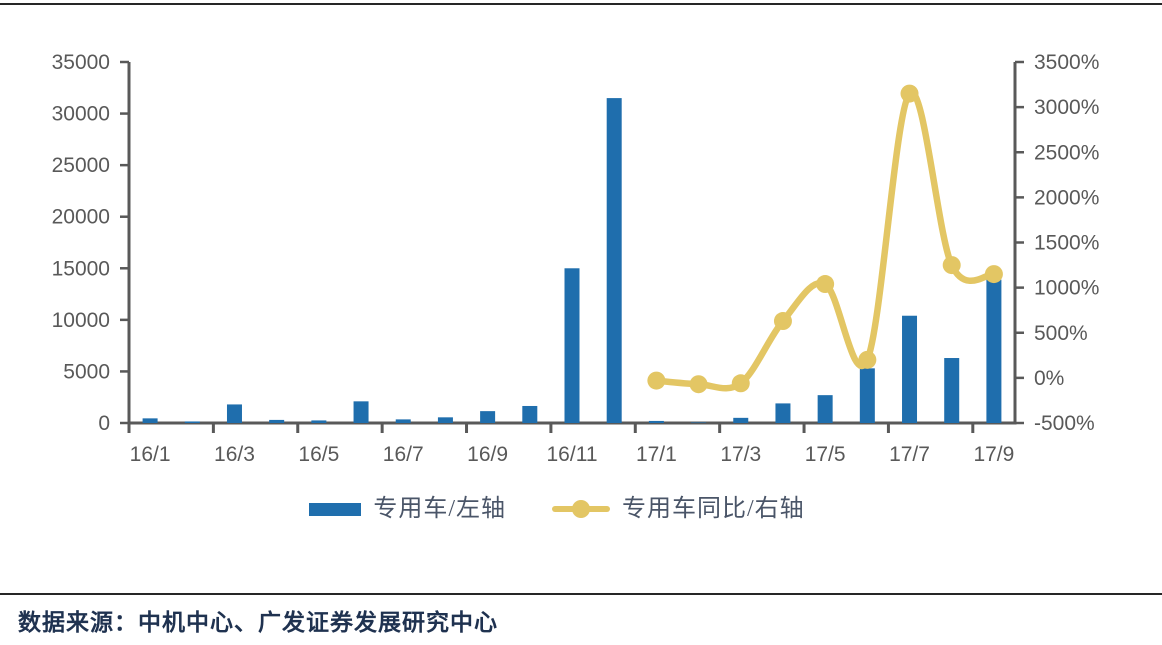 The height and width of the screenshot is (645, 1162). What do you see at coordinates (1066, 243) in the screenshot?
I see `right-y-axis-tick-label: 1500%` at bounding box center [1066, 243].